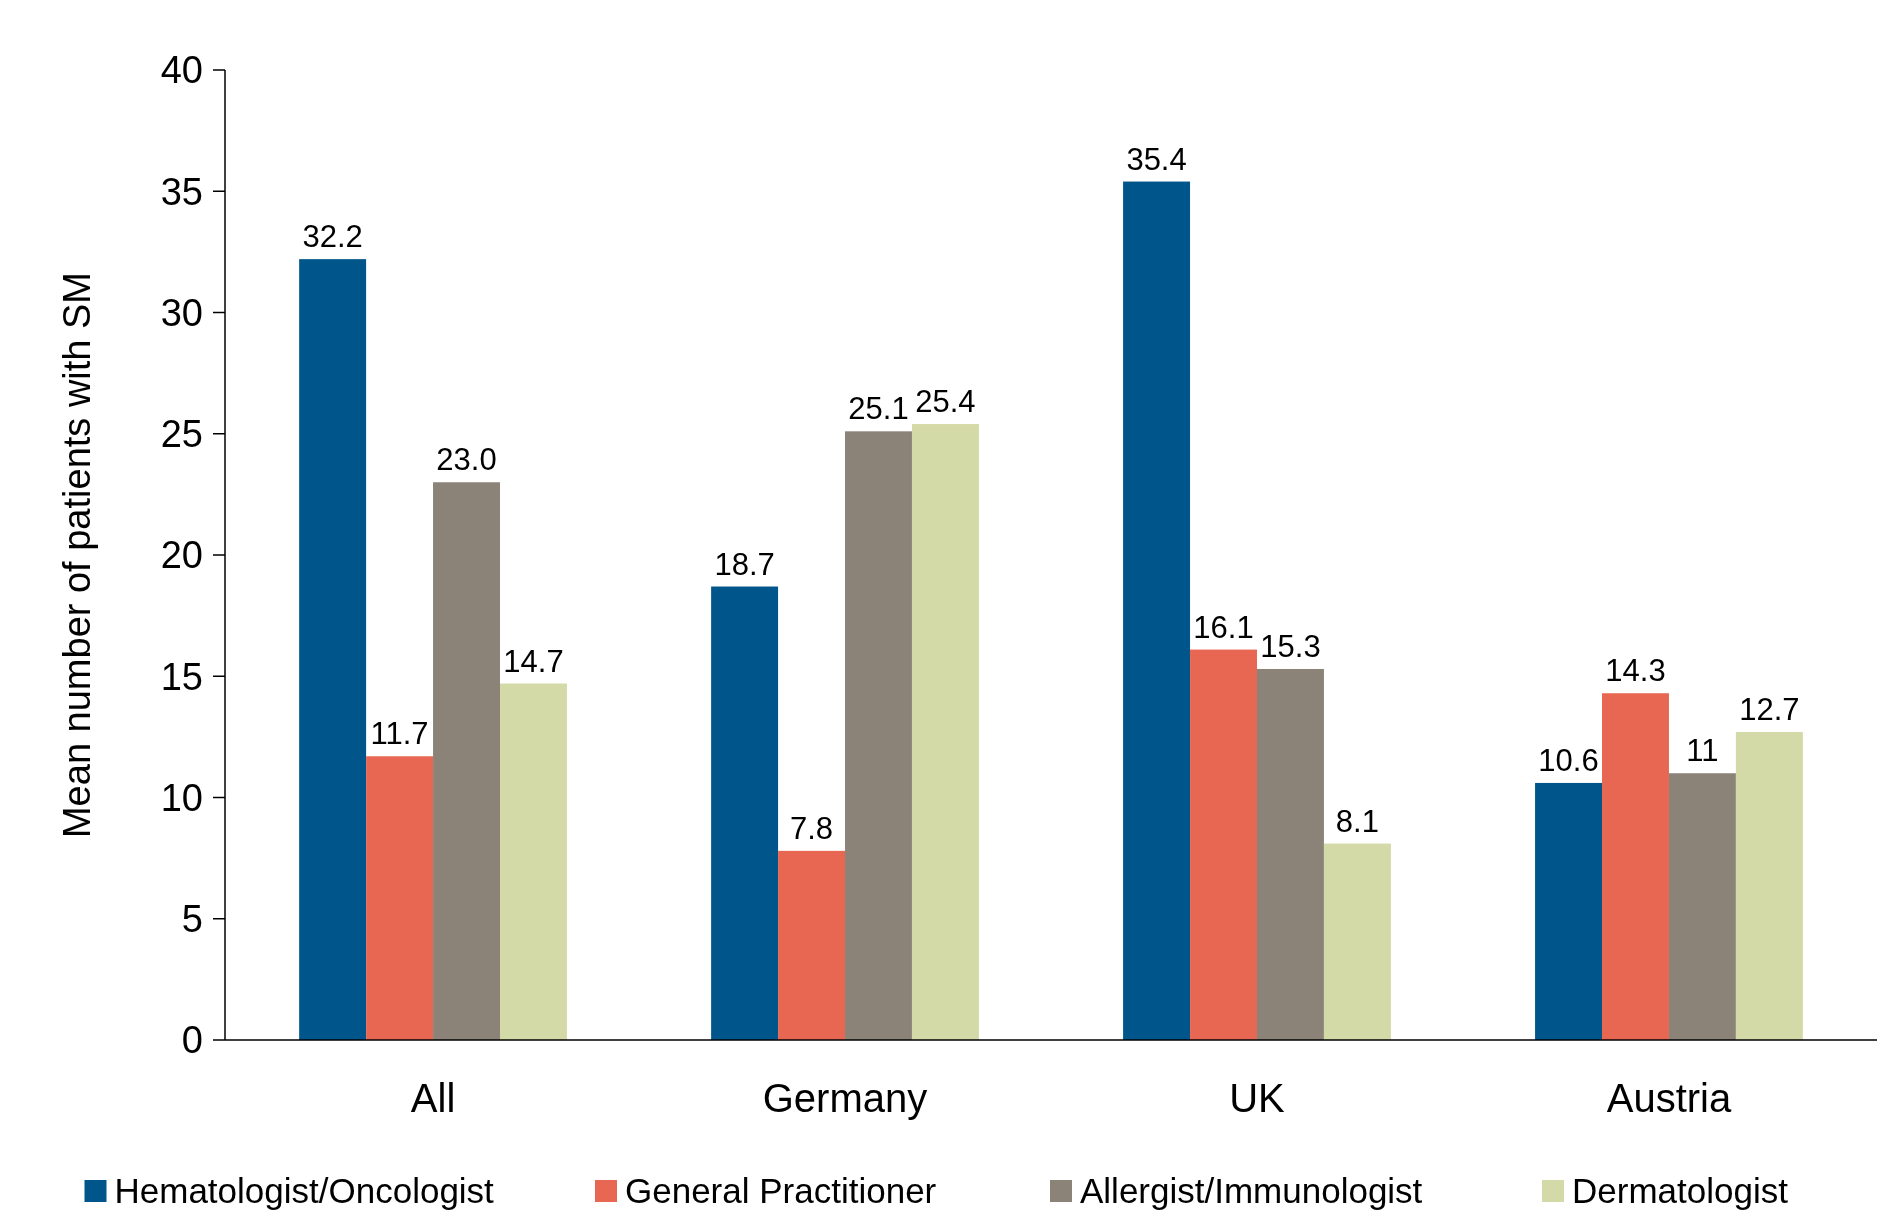 Image resolution: width=1897 pixels, height=1224 pixels. What do you see at coordinates (1769, 710) in the screenshot?
I see `data-label: 12.7` at bounding box center [1769, 710].